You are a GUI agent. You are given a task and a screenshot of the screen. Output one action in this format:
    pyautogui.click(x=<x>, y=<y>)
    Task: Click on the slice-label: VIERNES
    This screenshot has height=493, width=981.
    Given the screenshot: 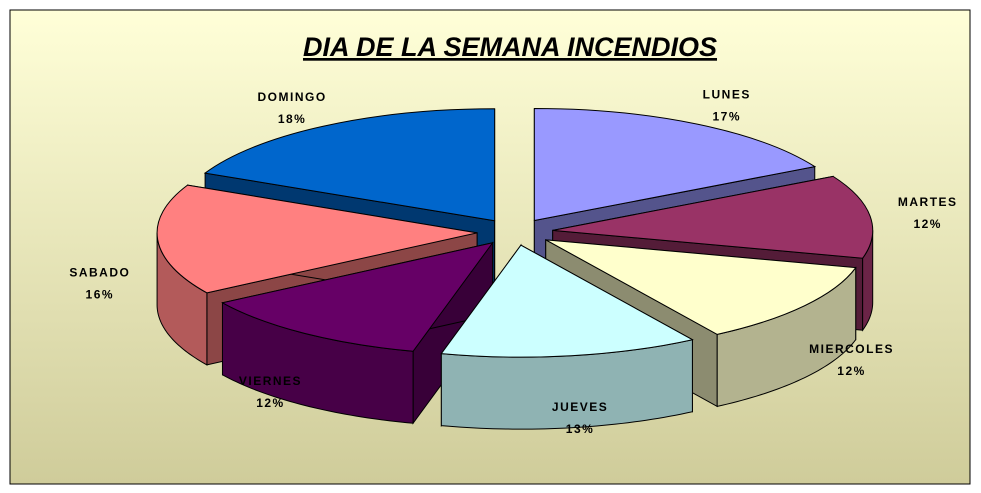 What is the action you would take?
    pyautogui.click(x=270, y=381)
    